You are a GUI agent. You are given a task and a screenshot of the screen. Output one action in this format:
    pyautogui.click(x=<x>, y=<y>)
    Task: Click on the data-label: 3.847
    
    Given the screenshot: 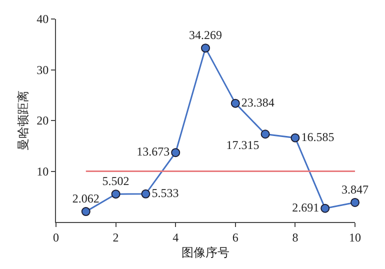 What is the action you would take?
    pyautogui.click(x=355, y=189)
    